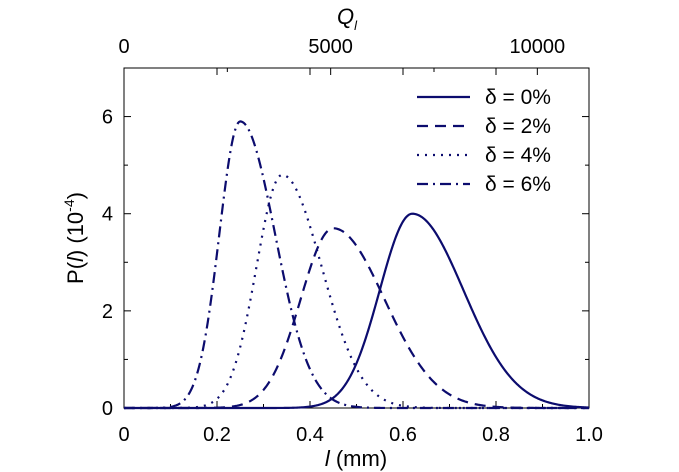 The width and height of the screenshot is (679, 472). I want to click on legend-label: δ = 0%, so click(518, 97).